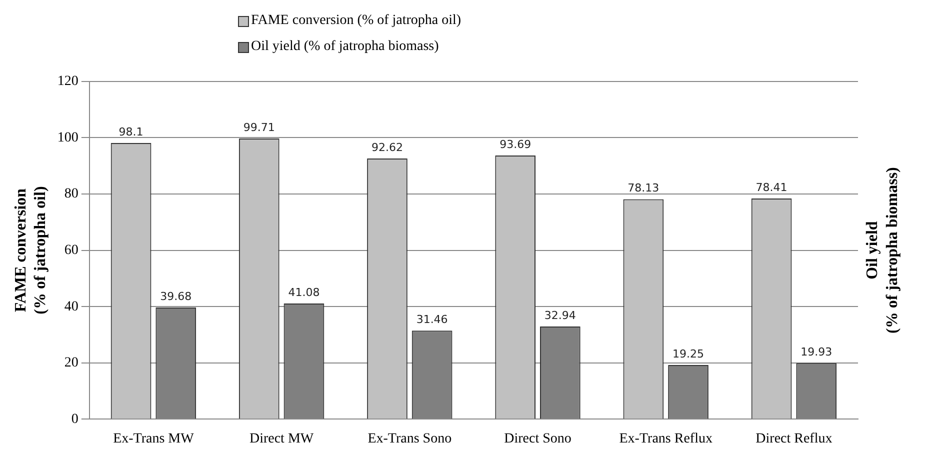 This screenshot has height=462, width=936. What do you see at coordinates (816, 351) in the screenshot?
I see `data-label: 19.93` at bounding box center [816, 351].